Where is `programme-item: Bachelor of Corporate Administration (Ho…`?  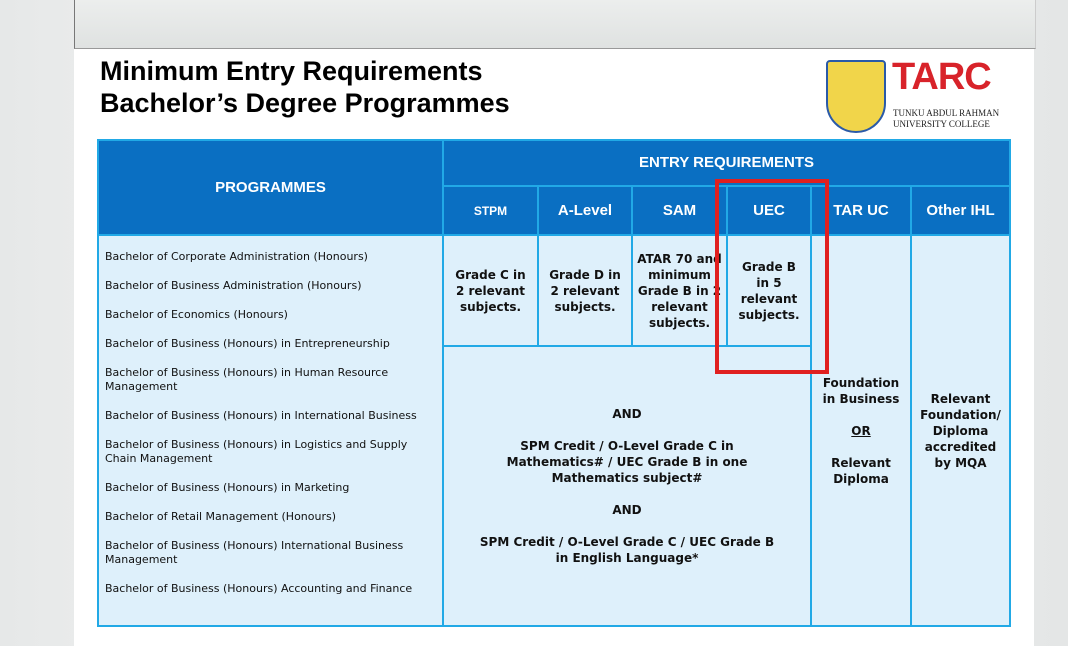 programme-item: Bachelor of Corporate Administration (Ho… is located at coordinates (236, 256).